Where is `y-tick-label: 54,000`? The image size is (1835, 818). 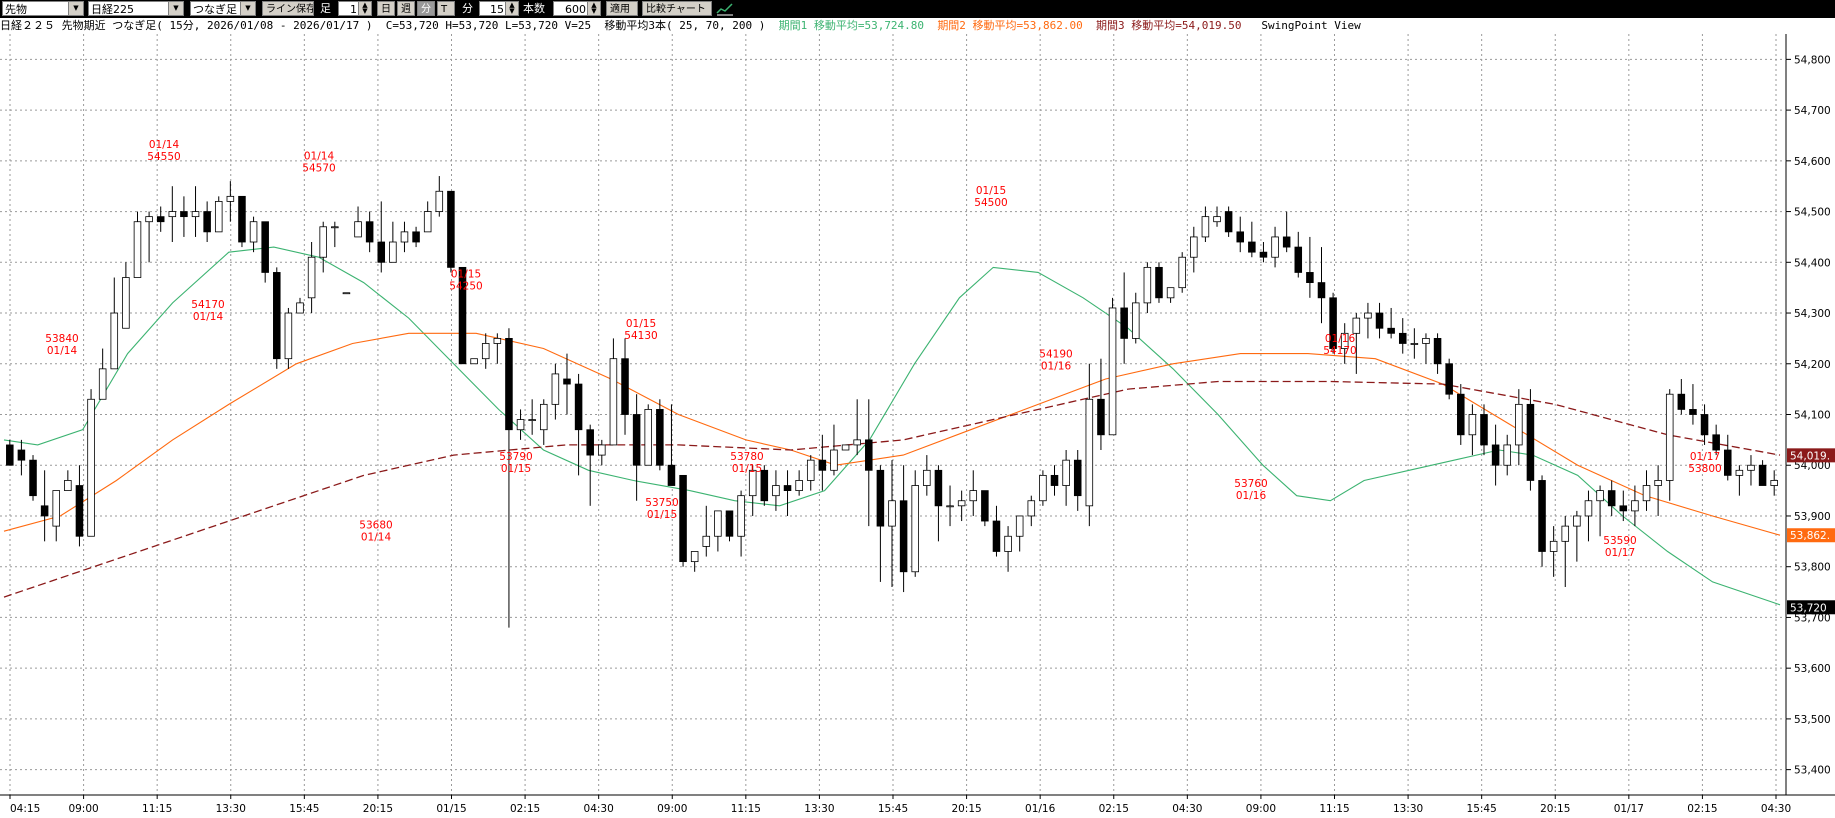
y-tick-label: 54,000 is located at coordinates (1812, 466).